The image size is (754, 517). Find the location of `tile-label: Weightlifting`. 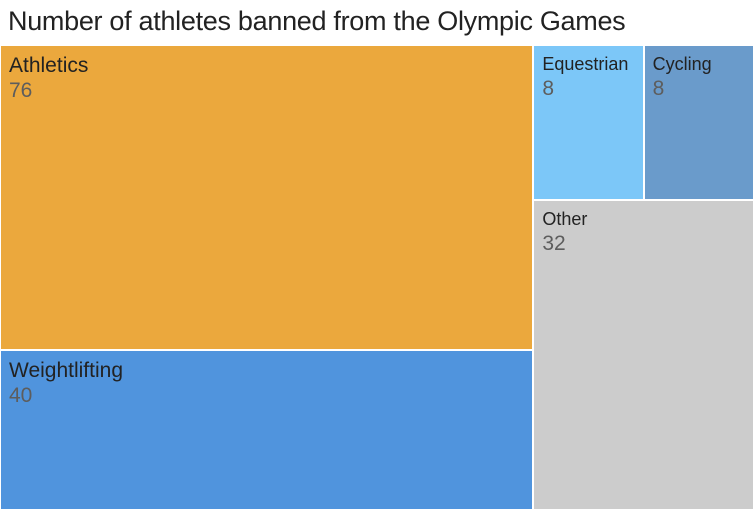

tile-label: Weightlifting is located at coordinates (66, 370).